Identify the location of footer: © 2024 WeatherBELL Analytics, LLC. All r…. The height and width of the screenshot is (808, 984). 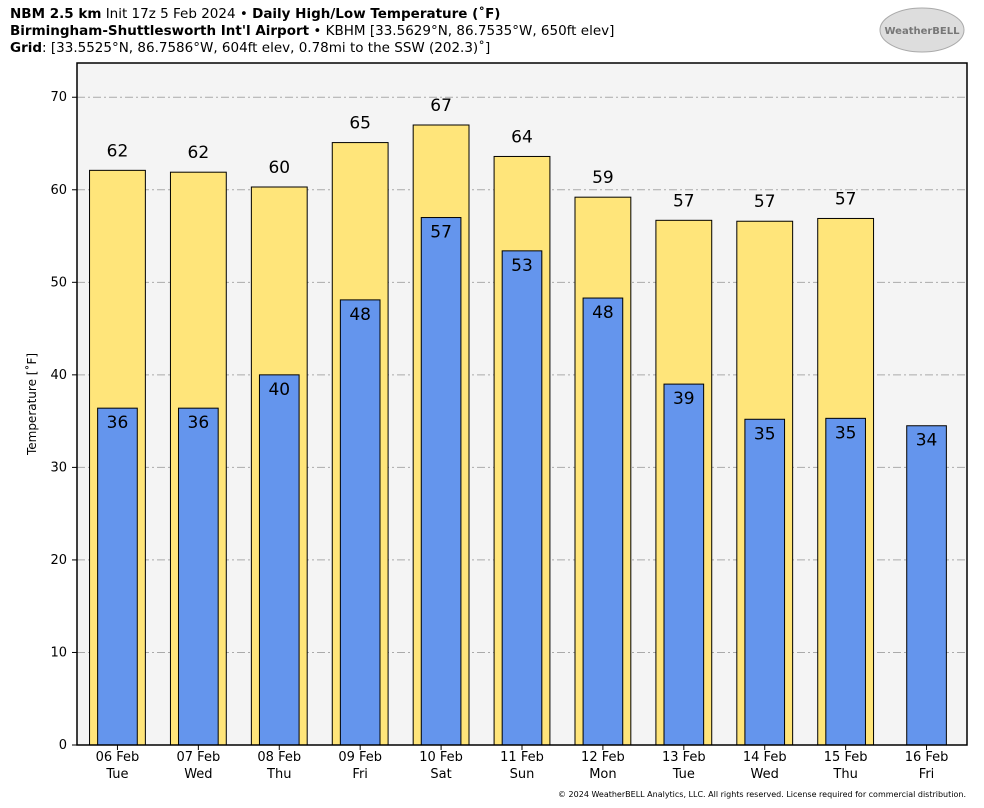
(762, 794).